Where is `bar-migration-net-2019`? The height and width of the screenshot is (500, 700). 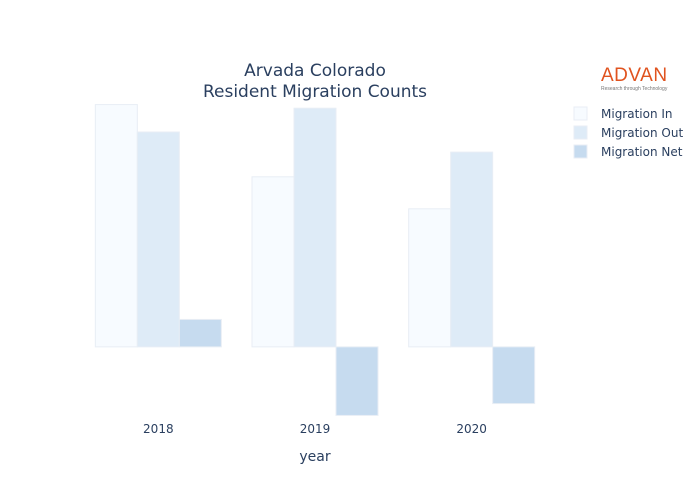
bar-migration-net-2019 is located at coordinates (357, 381).